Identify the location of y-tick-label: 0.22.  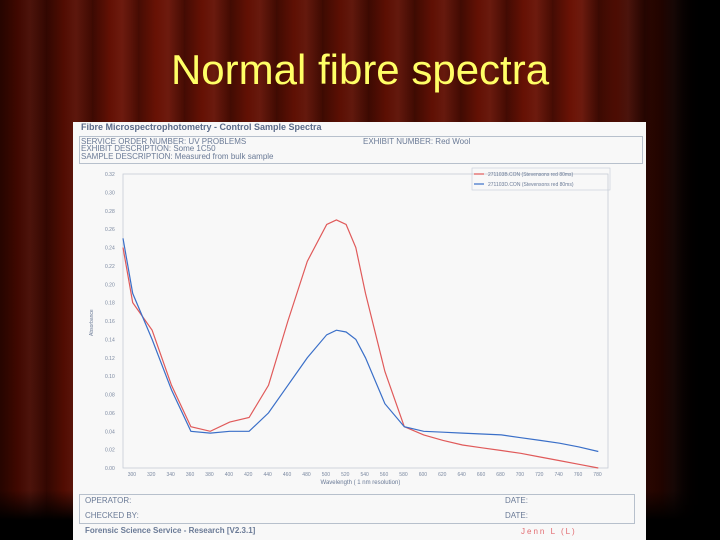
(110, 267).